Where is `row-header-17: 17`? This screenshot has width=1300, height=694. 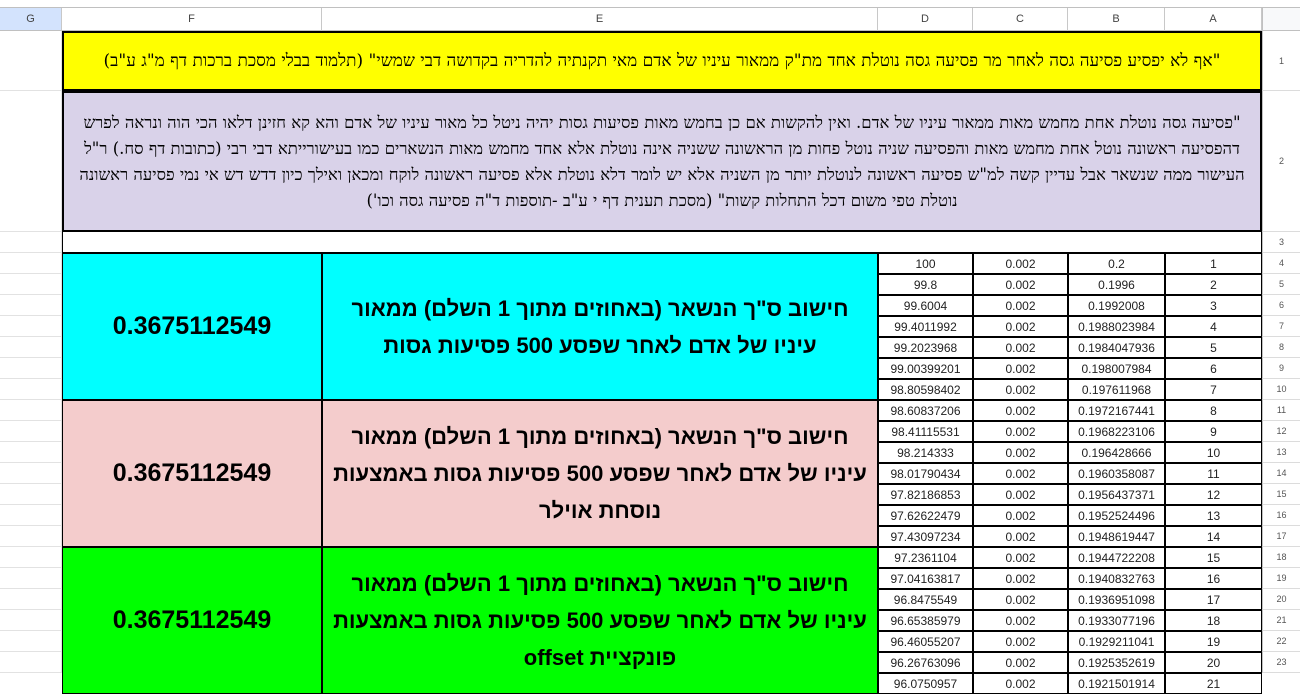
row-header-17: 17 is located at coordinates (1281, 536).